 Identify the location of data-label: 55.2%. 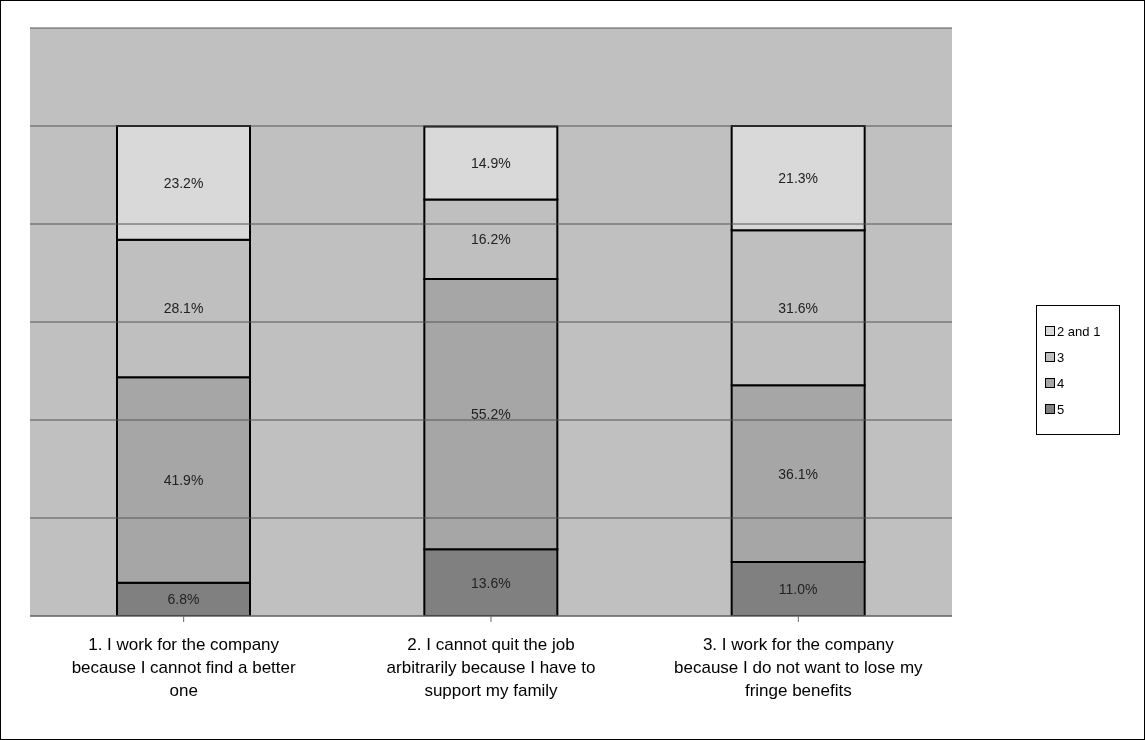
(490, 414).